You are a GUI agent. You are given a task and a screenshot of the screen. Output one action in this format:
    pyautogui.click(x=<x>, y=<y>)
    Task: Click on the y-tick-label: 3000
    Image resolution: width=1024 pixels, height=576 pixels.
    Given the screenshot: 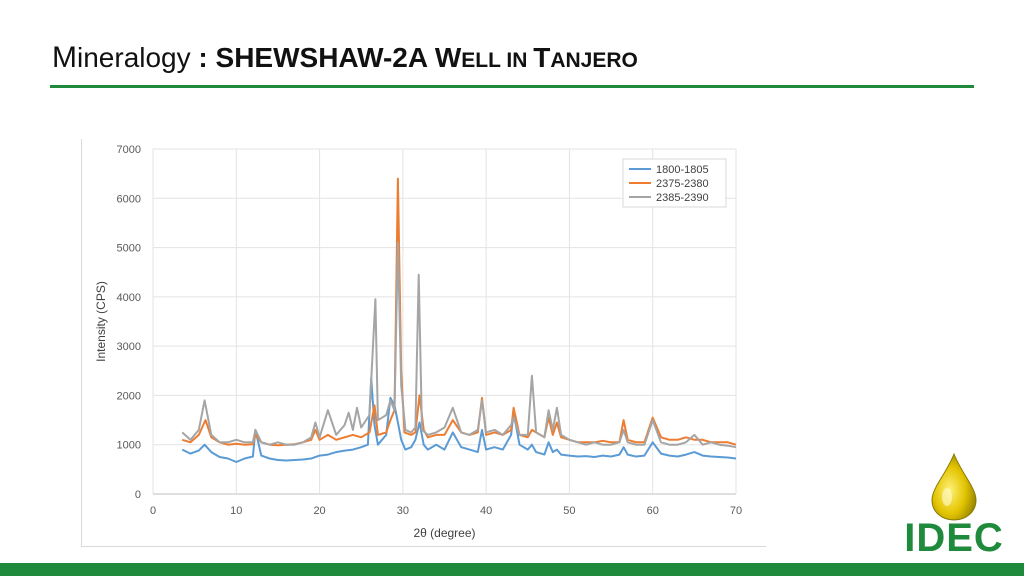 What is the action you would take?
    pyautogui.click(x=129, y=347)
    